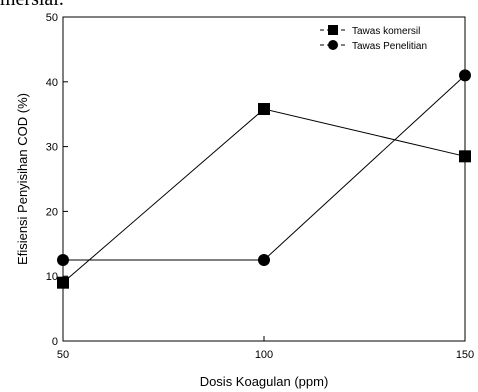 The image size is (478, 392). Describe the element at coordinates (389, 46) in the screenshot. I see `legend-label-tawas-penelitian: Tawas Penelitian` at that location.